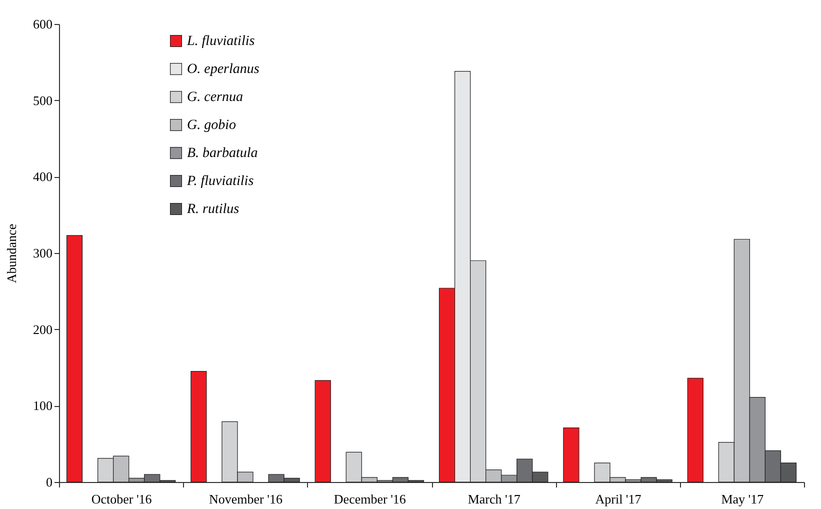 The height and width of the screenshot is (509, 821). What do you see at coordinates (742, 499) in the screenshot?
I see `x-tick-label: May '17` at bounding box center [742, 499].